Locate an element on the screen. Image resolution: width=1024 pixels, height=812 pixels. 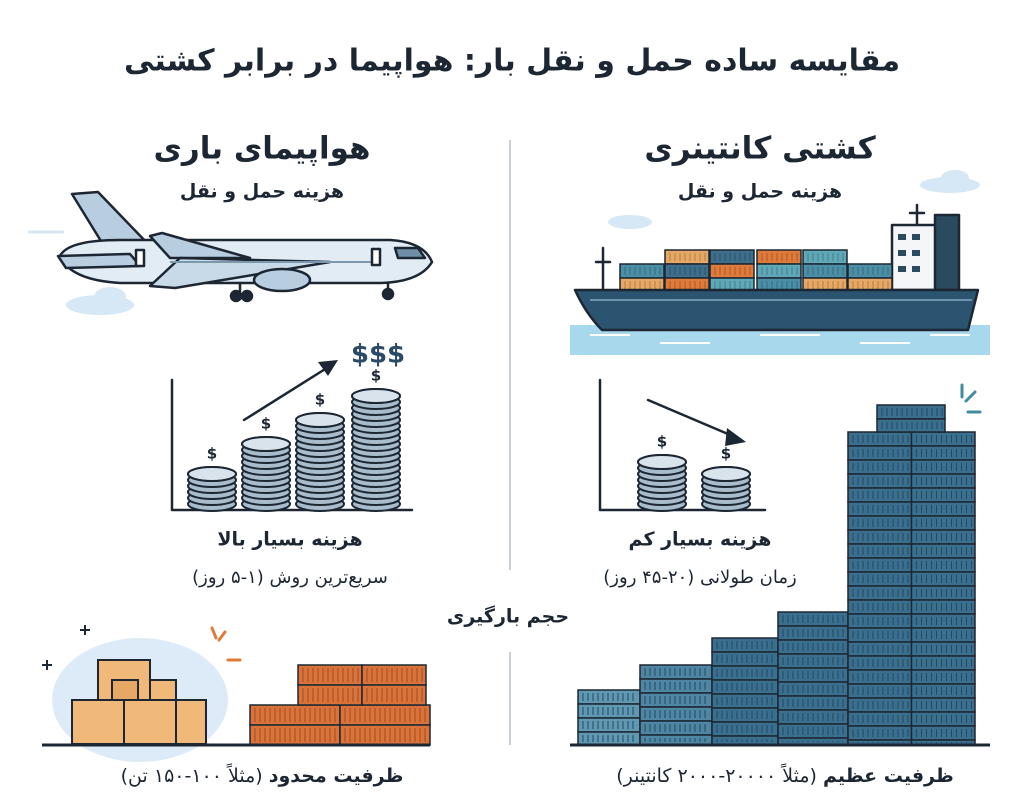
ship-subtitle: هزینه حمل و نقل is located at coordinates (760, 192).